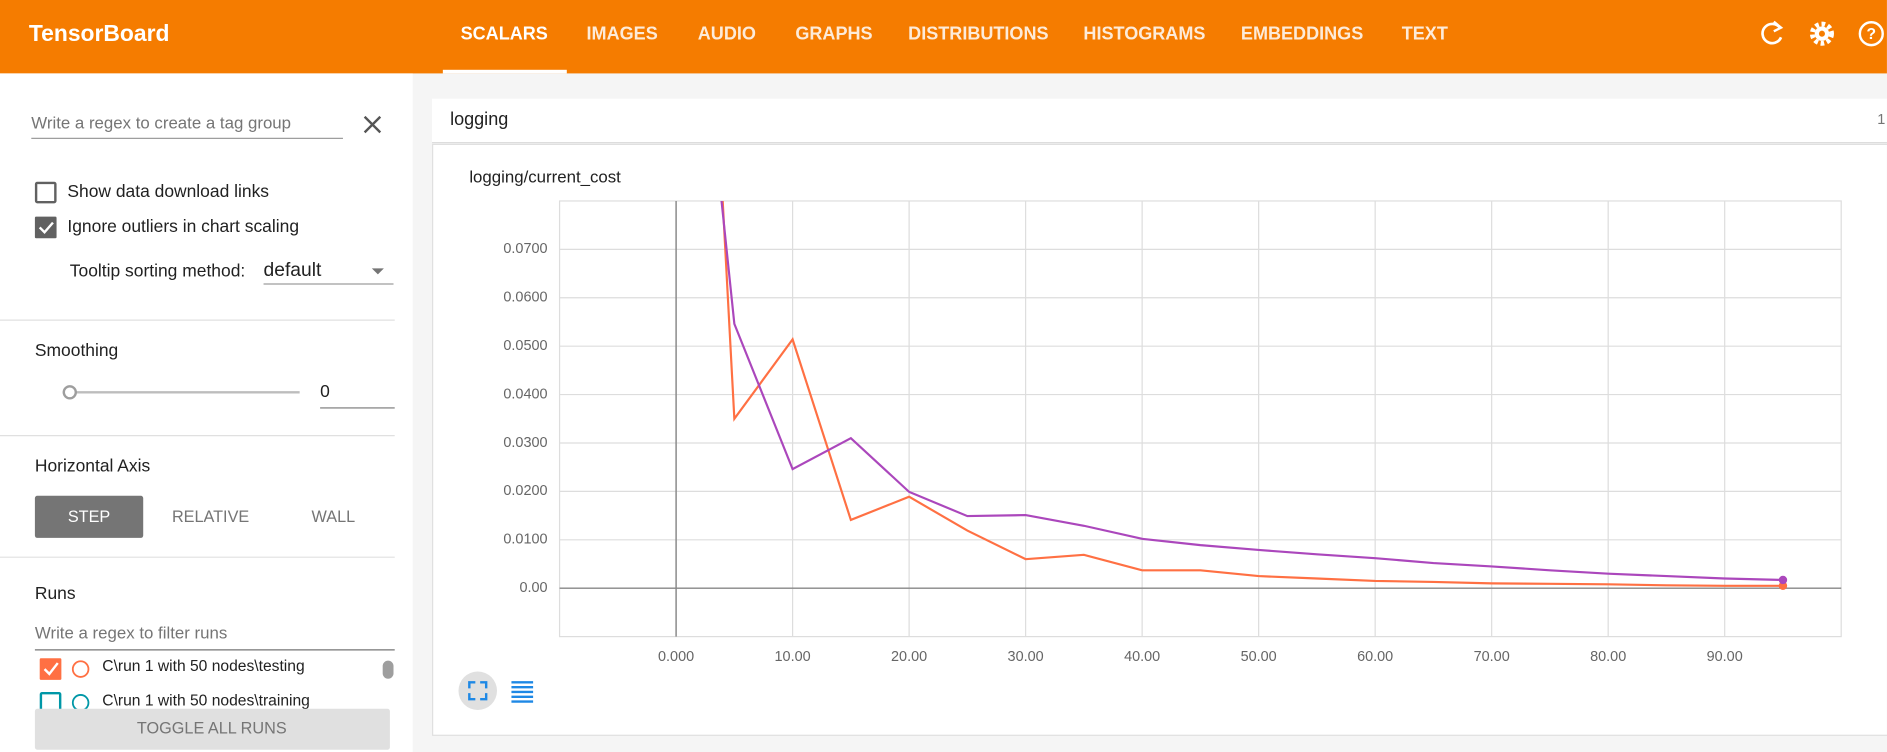 The image size is (1887, 752). Describe the element at coordinates (1772, 32) in the screenshot. I see `reload-icon` at that location.